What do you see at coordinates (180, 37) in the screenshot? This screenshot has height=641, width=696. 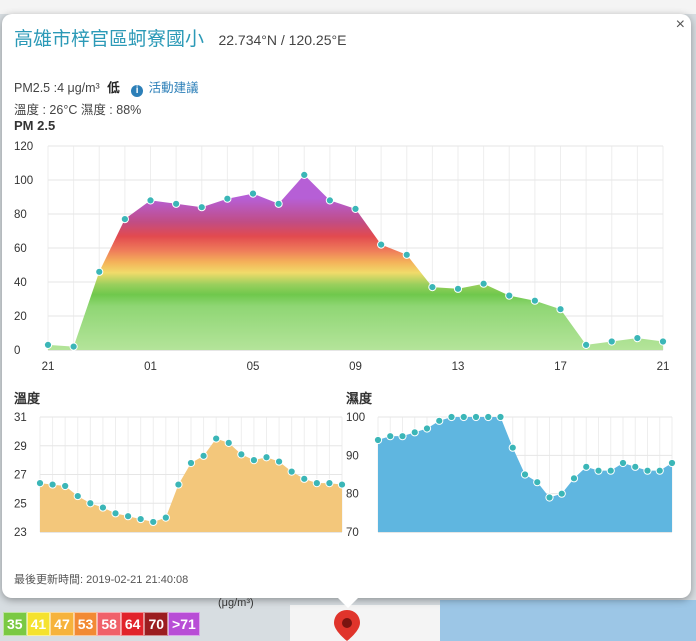 I see `popup-header: 高雄市梓官區蚵寮國小 22.734°N / 120.25°E` at bounding box center [180, 37].